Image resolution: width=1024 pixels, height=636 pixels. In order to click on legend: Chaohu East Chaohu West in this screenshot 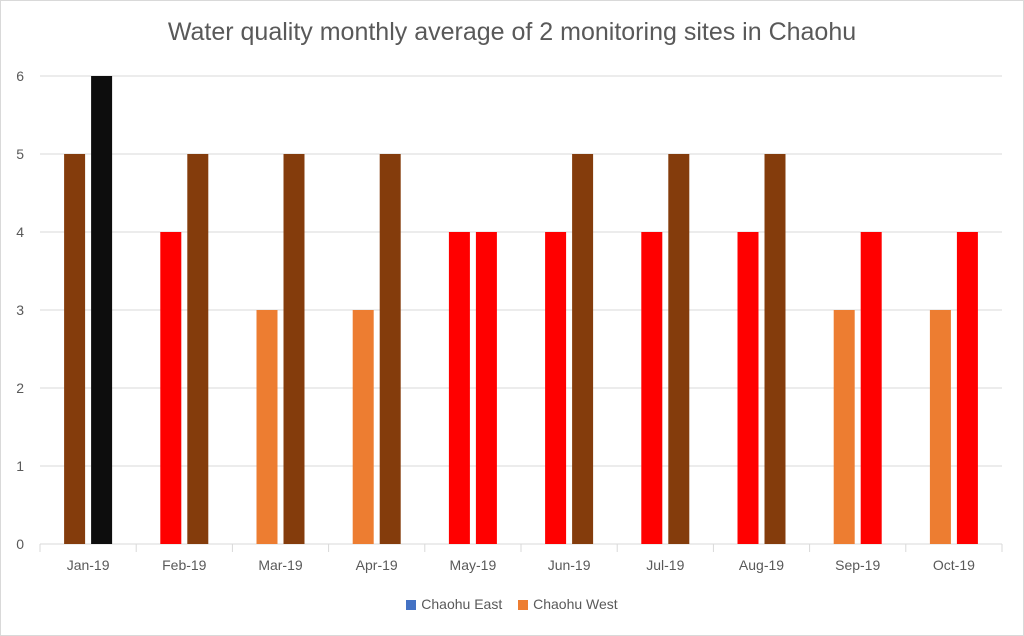, I will do `click(512, 604)`.